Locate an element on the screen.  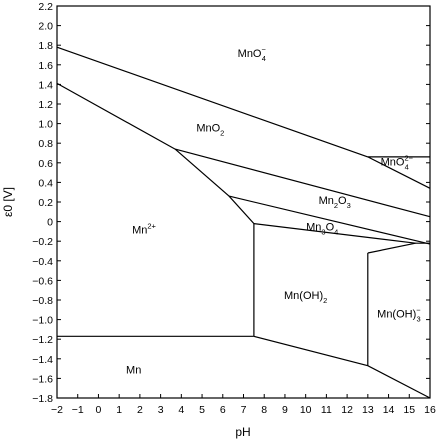
region-label: MnO− 4 is located at coordinates (252, 54).